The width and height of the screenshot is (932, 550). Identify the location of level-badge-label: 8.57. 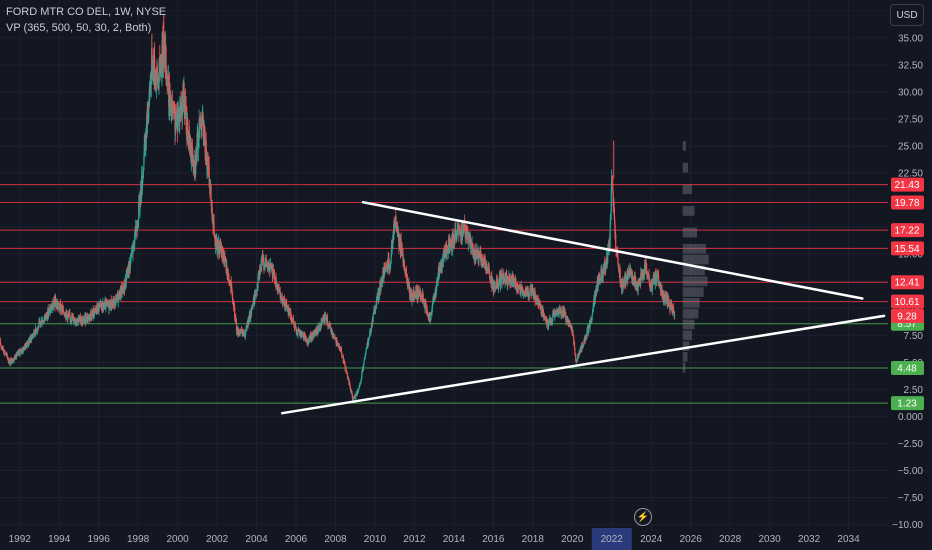
(907, 324).